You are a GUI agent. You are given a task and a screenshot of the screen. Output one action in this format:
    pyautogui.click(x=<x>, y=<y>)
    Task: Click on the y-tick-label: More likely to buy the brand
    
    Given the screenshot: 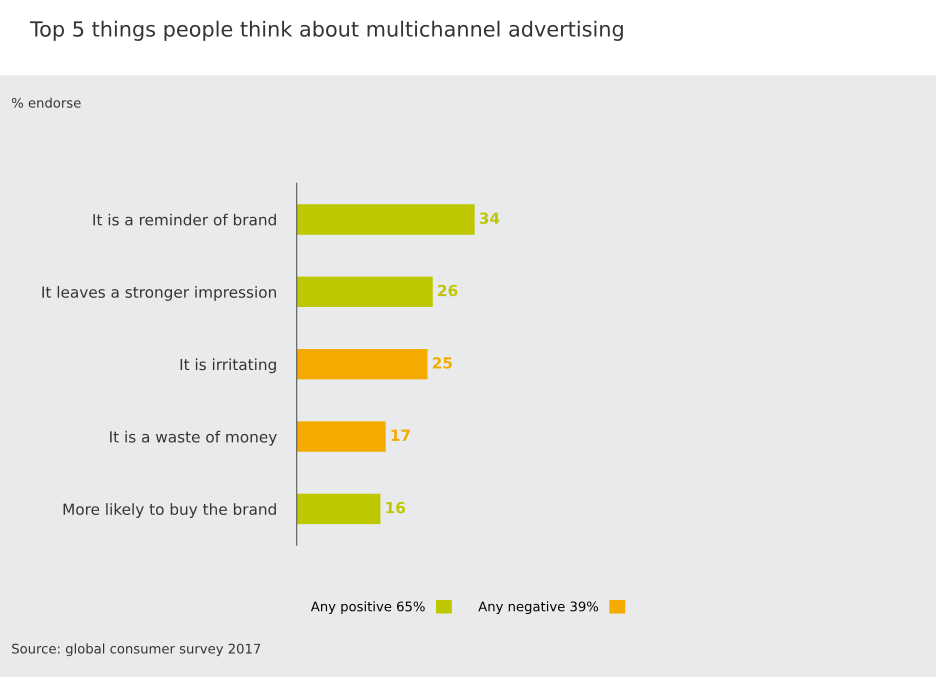 What is the action you would take?
    pyautogui.click(x=170, y=510)
    